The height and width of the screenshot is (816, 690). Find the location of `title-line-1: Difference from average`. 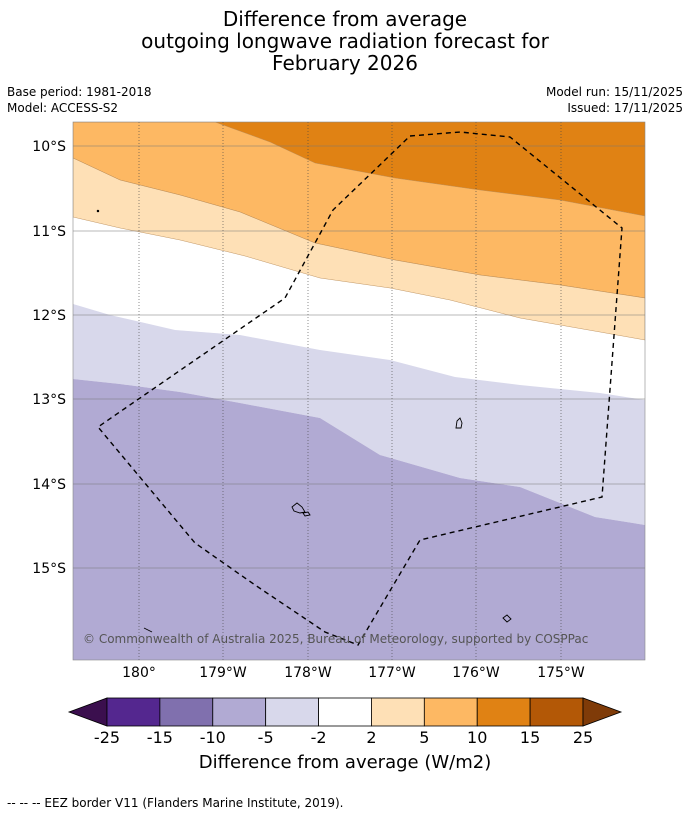

title-line-1: Difference from average is located at coordinates (345, 19).